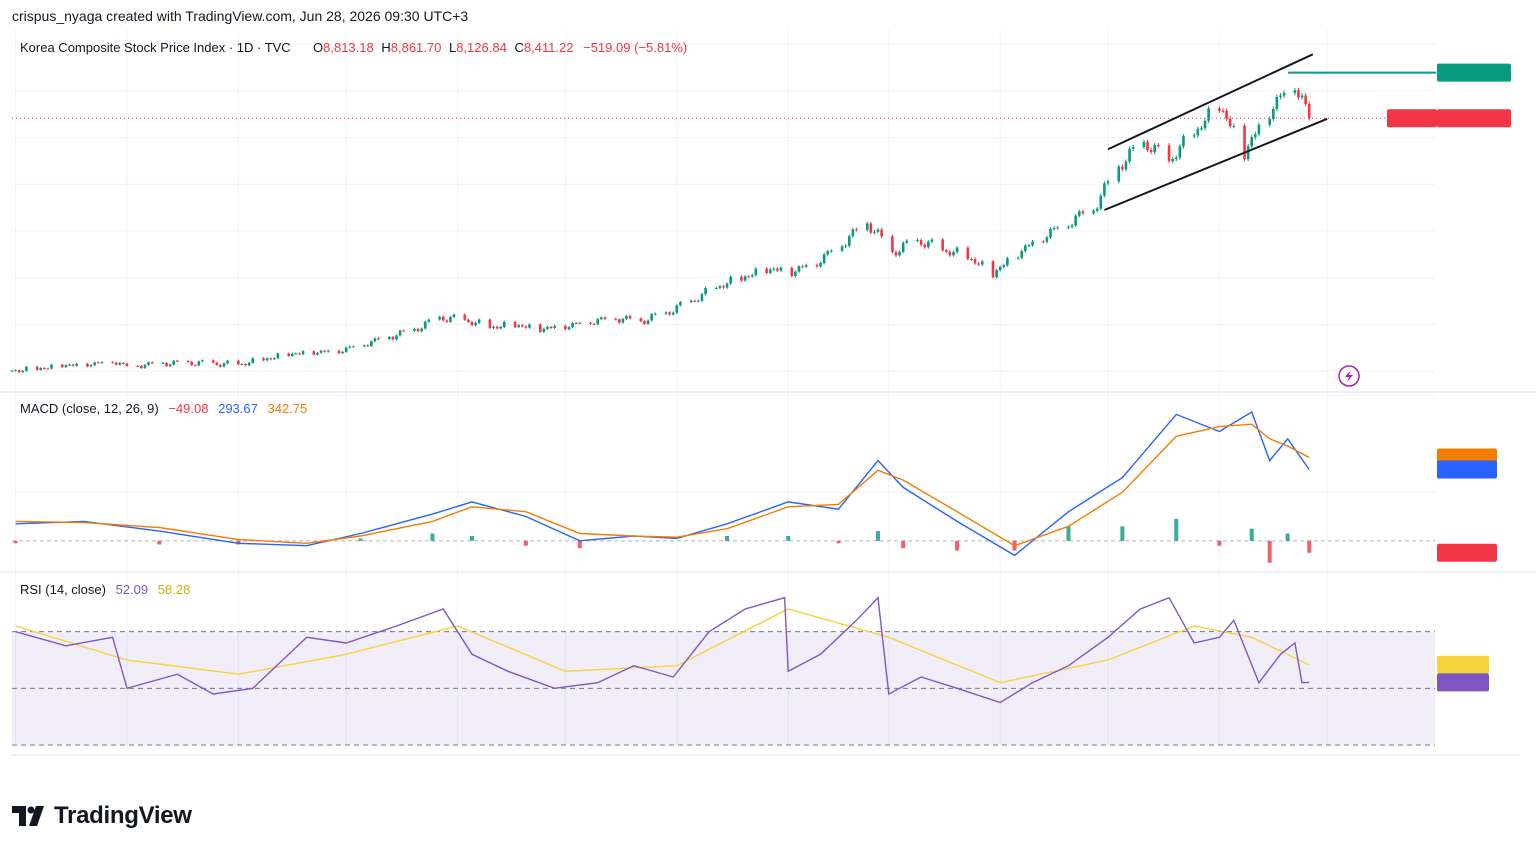  Describe the element at coordinates (1463, 682) in the screenshot. I see `rsi-value-label-bg` at that location.